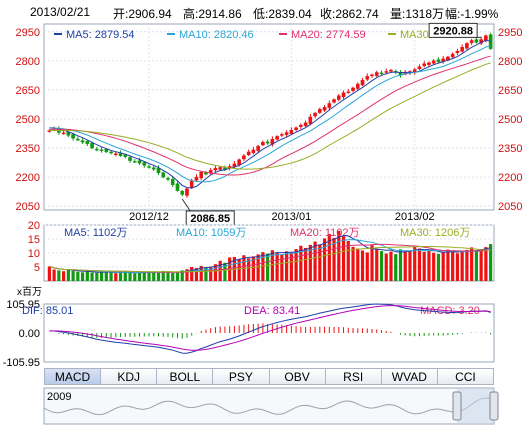 This screenshot has width=525, height=430. What do you see at coordinates (47, 311) in the screenshot?
I see `macd-legend-label: DIF: 85.01` at bounding box center [47, 311].